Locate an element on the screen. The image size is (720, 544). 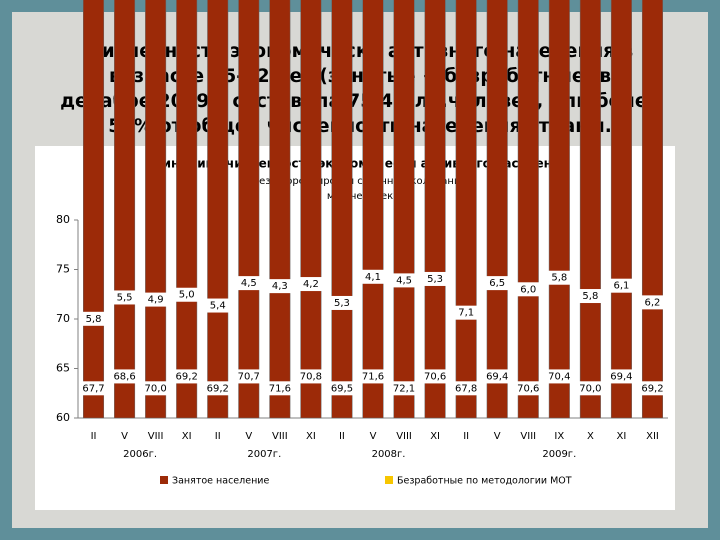
data-label: 68,6 is located at coordinates (124, 376).